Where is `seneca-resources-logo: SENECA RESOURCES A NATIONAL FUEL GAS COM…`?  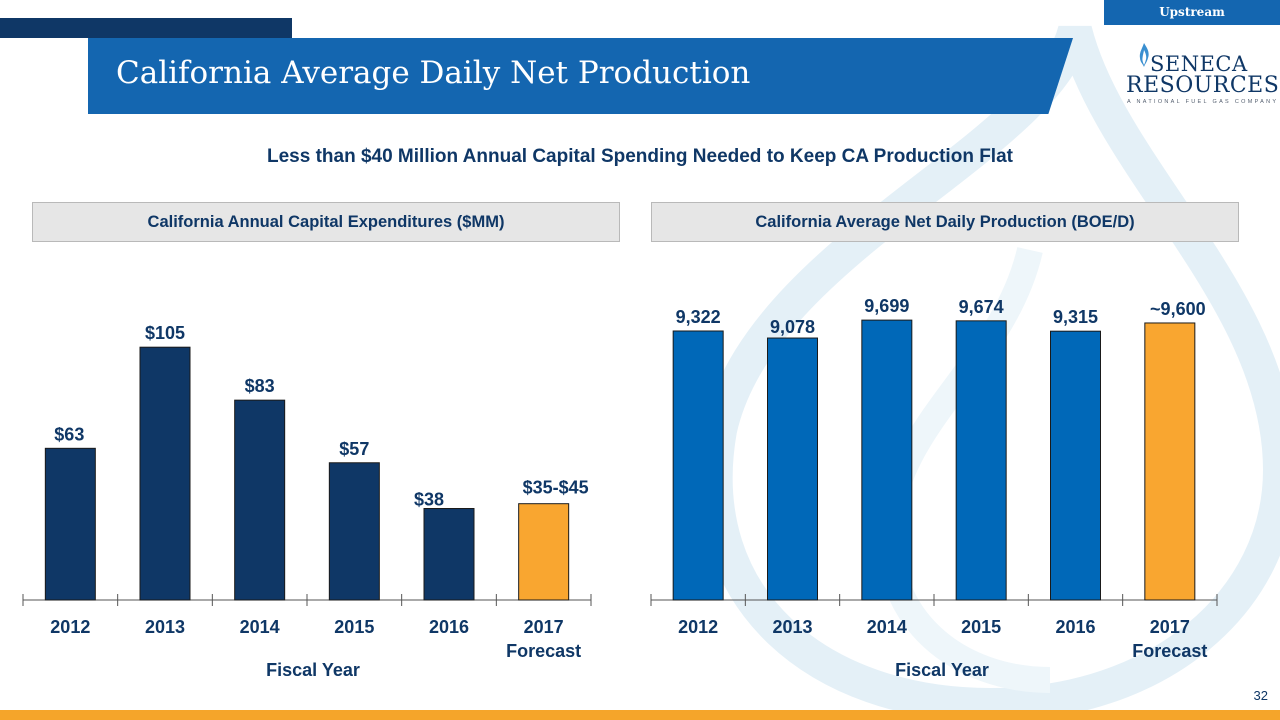
seneca-resources-logo: SENECA RESOURCES A NATIONAL FUEL GAS COM… is located at coordinates (1198, 75).